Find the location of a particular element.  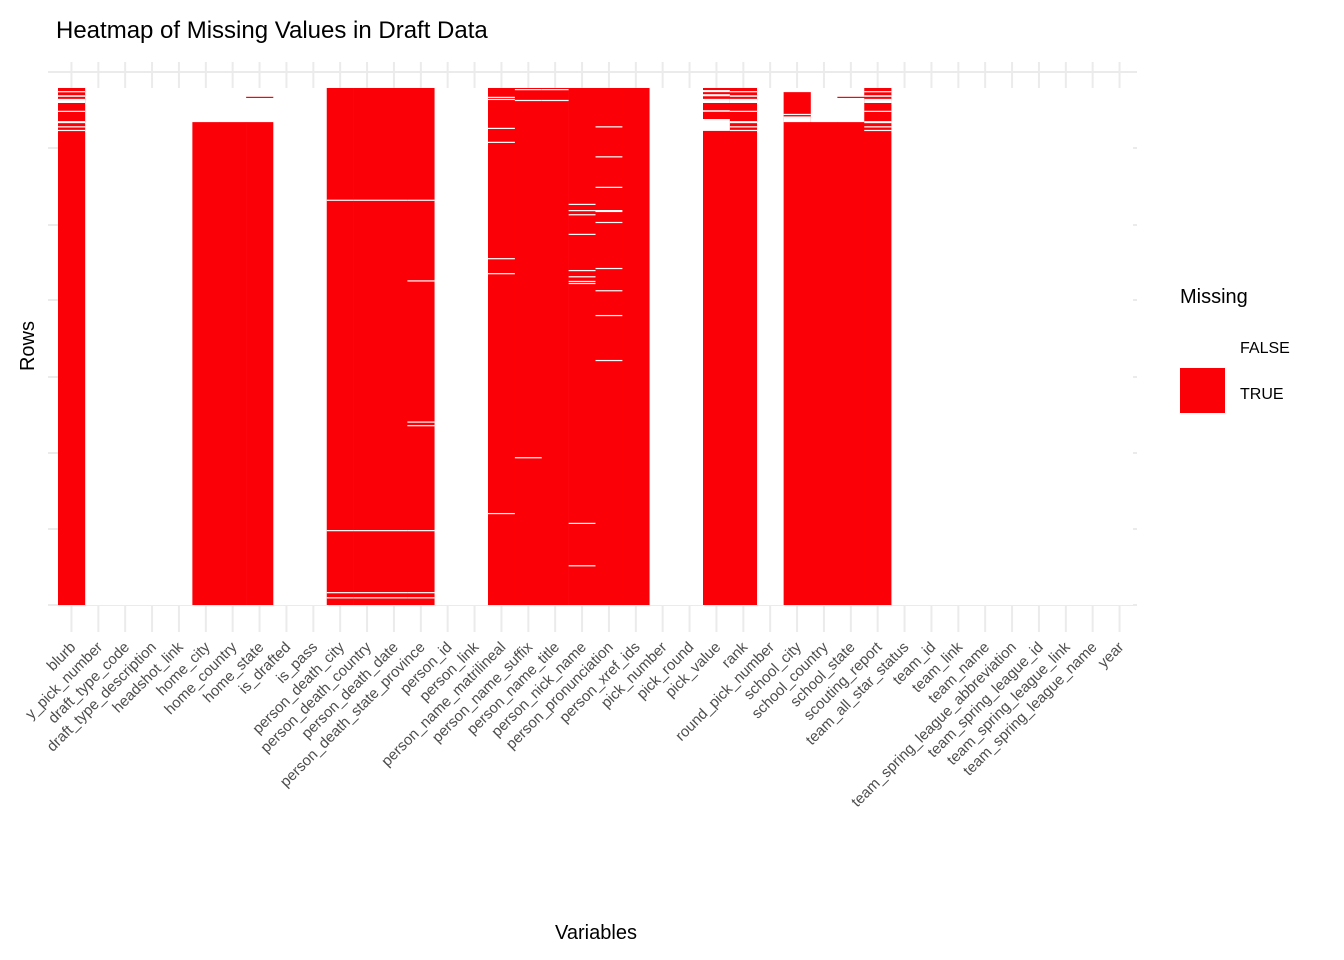

missing-tile-rank is located at coordinates (743, 346).